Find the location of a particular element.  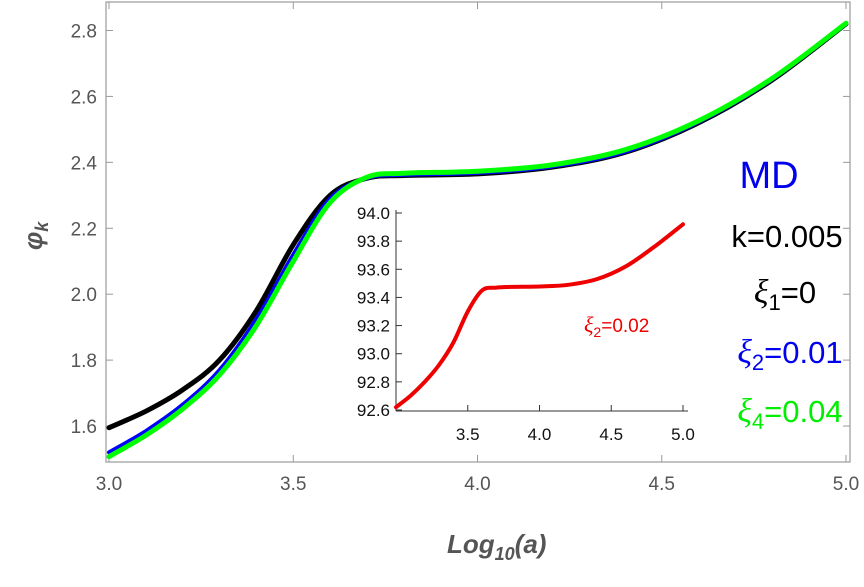

y-tick-label: 2.6 is located at coordinates (84, 97).